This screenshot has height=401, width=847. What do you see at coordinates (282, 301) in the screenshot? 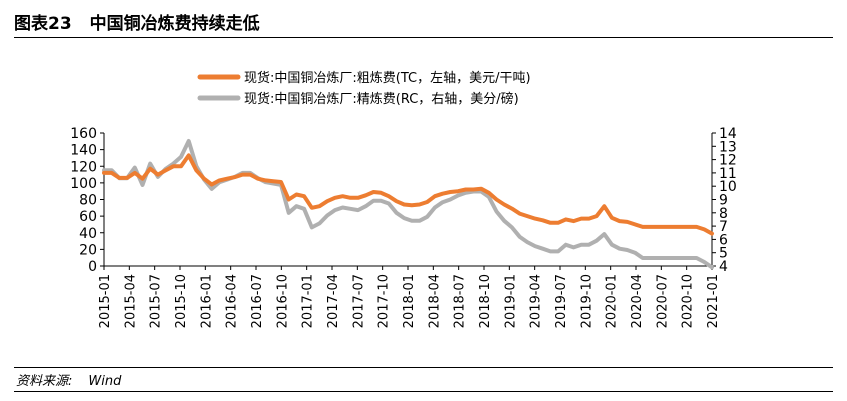
I see `x-axis-tick-label: 2016-10` at bounding box center [282, 301].